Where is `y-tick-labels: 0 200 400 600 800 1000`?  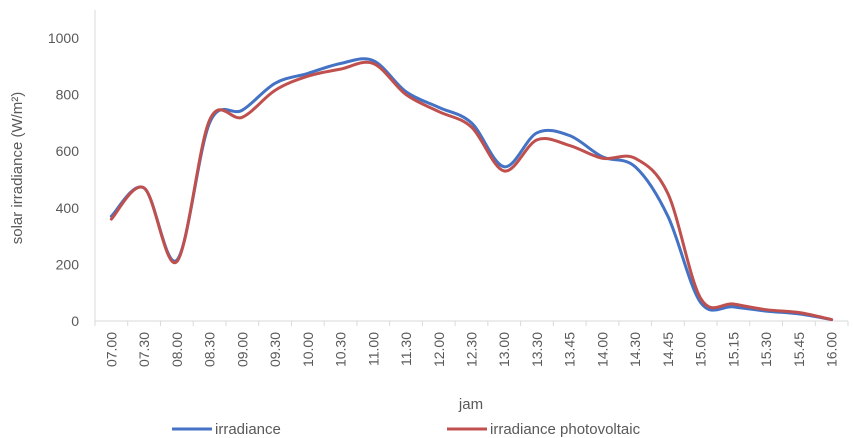 y-tick-labels: 0 200 400 600 800 1000 is located at coordinates (63, 179).